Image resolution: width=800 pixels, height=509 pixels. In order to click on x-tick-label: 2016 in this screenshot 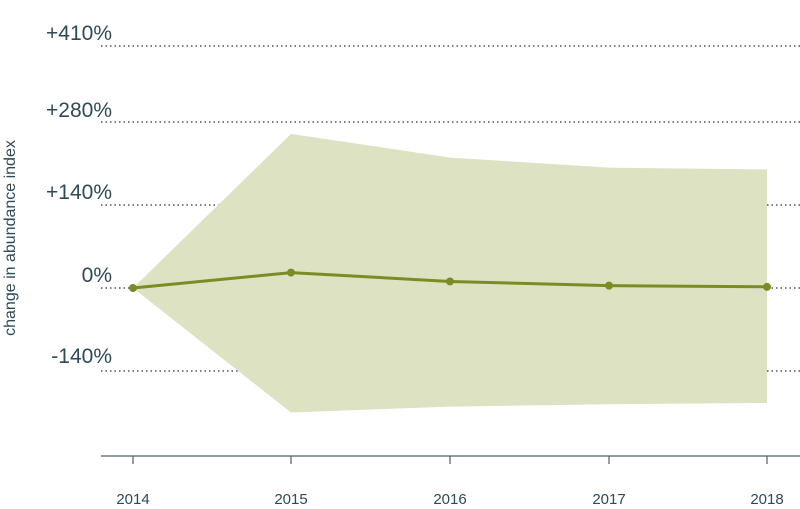, I will do `click(449, 499)`.